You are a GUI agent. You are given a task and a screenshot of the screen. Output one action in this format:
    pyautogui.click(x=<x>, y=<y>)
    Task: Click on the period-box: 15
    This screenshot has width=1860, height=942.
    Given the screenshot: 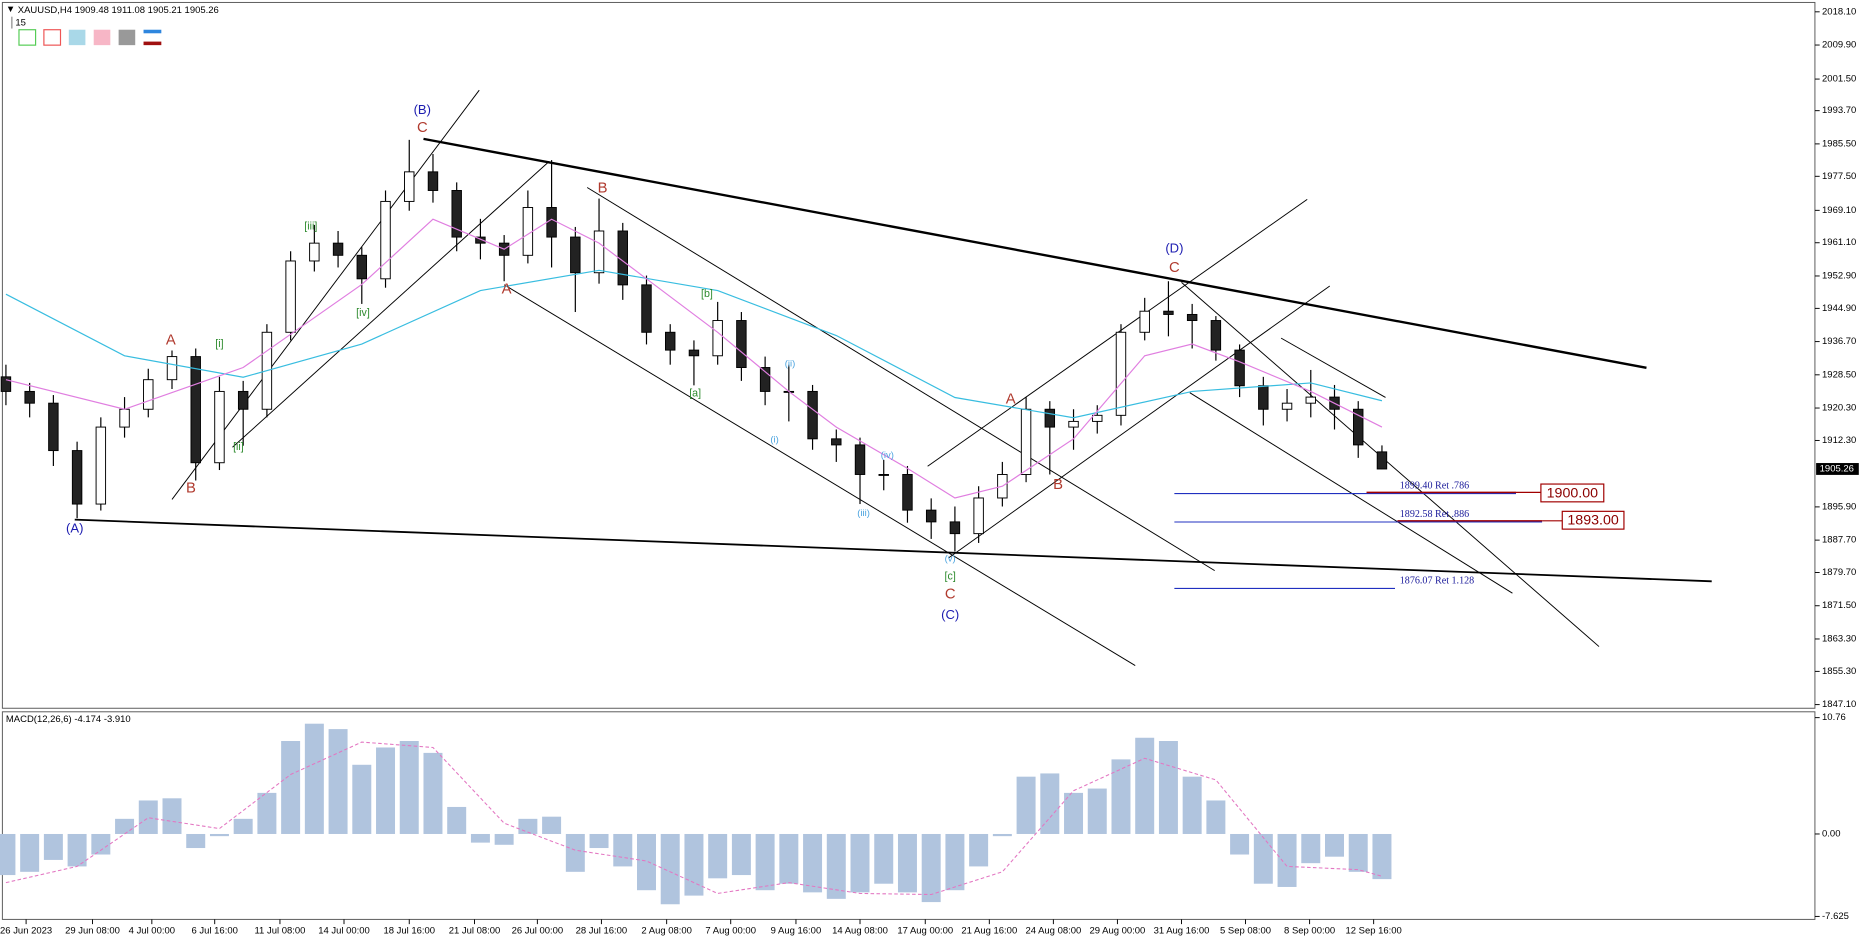 What is the action you would take?
    pyautogui.click(x=20, y=23)
    